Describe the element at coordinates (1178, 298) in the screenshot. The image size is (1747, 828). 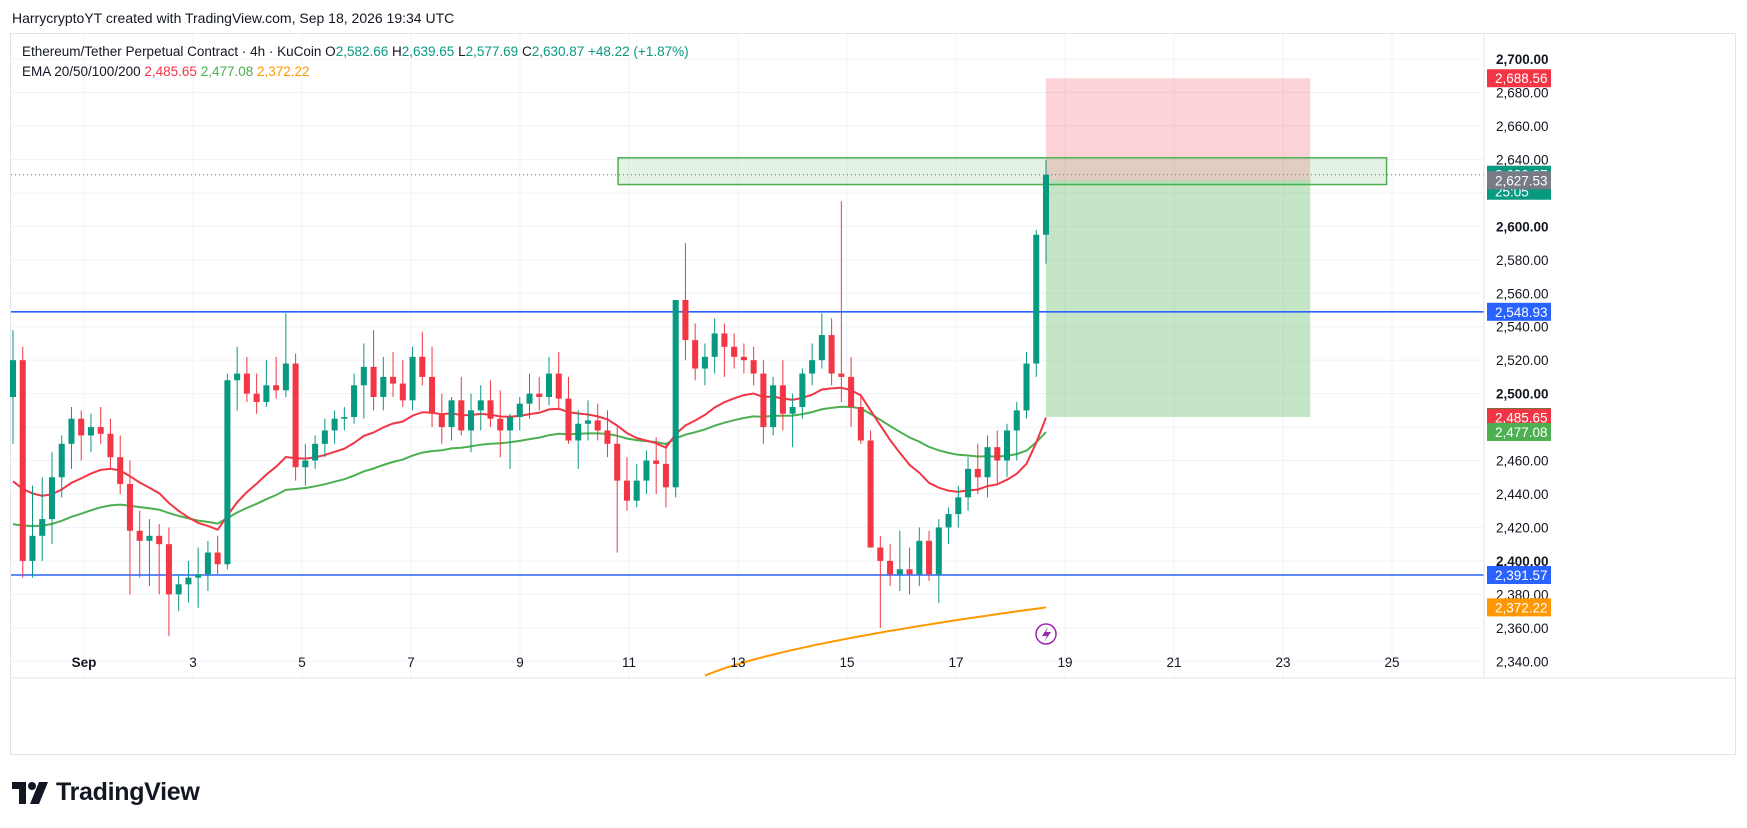
I see `take-profit-zone` at that location.